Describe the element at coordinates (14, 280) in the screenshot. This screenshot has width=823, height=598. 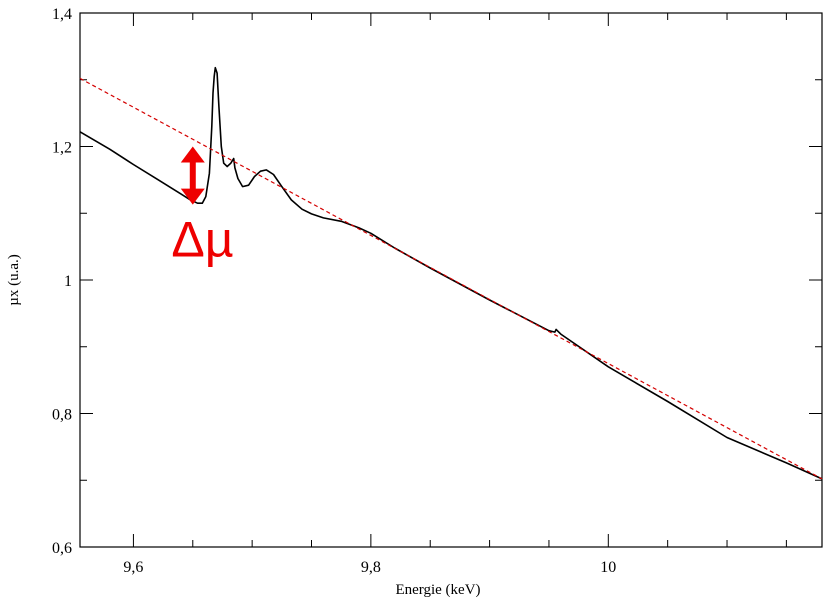
I see `y-axis-label: µx (u.a.)` at that location.